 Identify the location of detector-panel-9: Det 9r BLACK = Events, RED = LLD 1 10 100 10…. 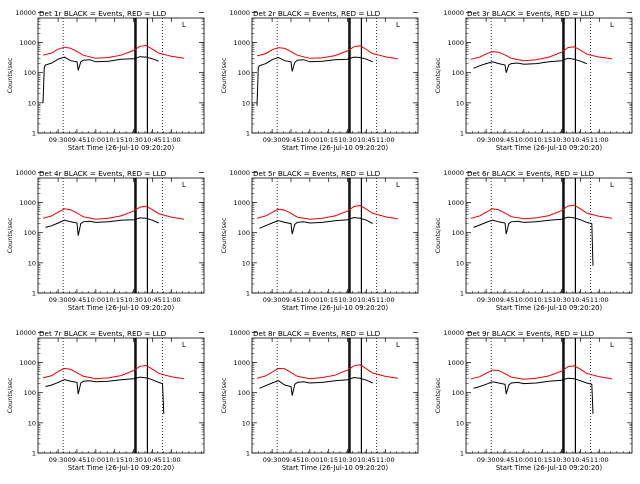
(533, 400).